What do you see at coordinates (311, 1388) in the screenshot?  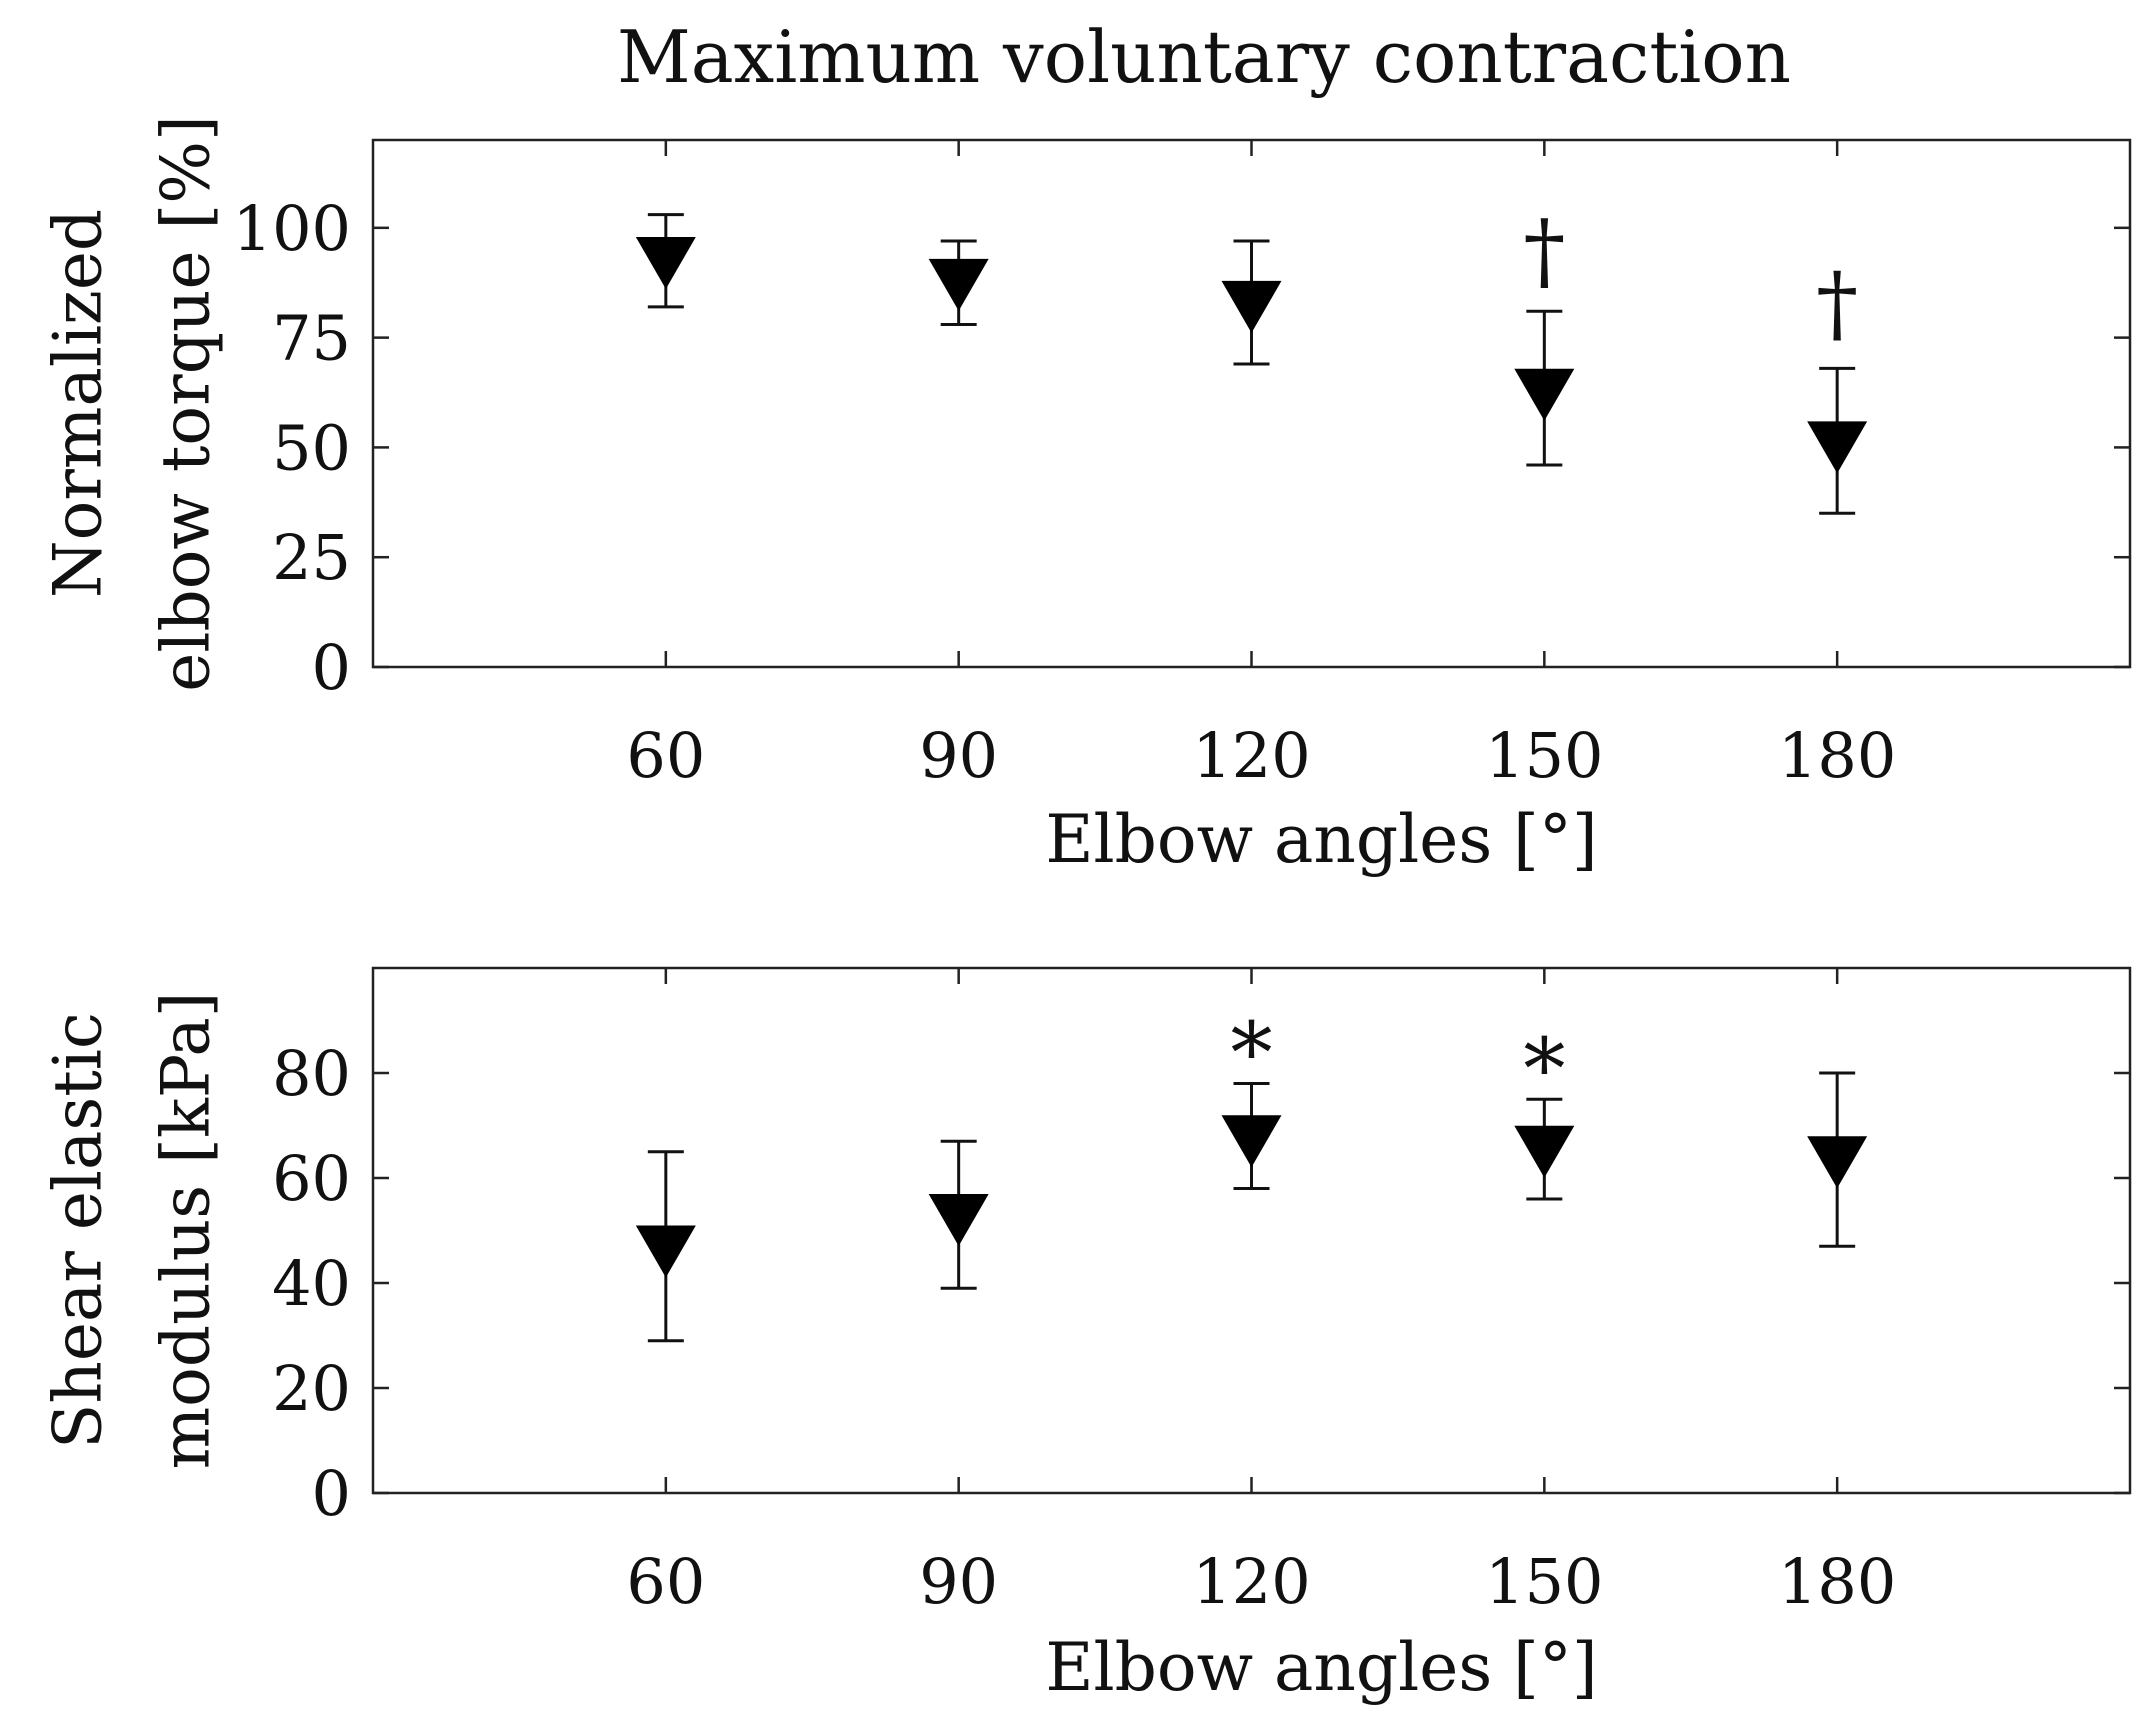 I see `y-tick-label: 20` at bounding box center [311, 1388].